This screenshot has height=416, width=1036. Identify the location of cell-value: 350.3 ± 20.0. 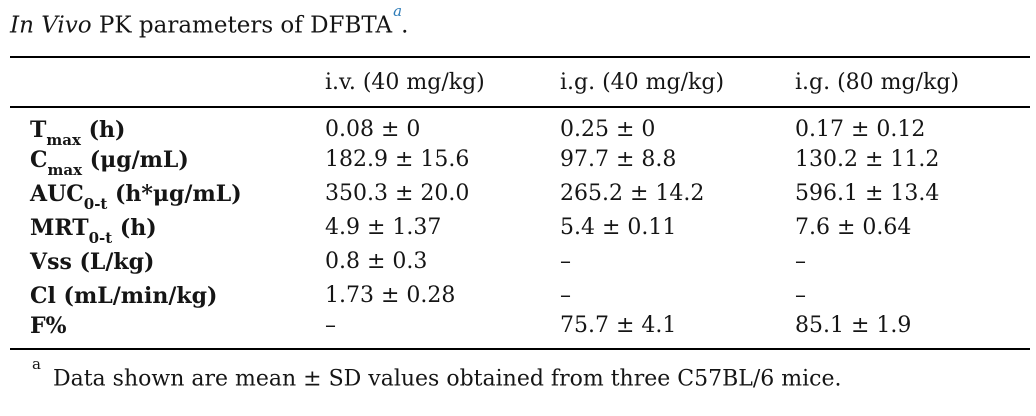
(397, 194).